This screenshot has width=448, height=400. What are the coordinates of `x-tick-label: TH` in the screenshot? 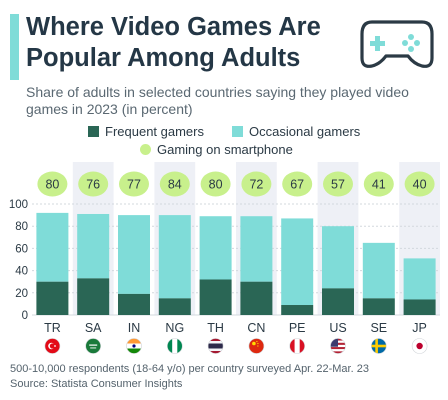 It's located at (215, 328).